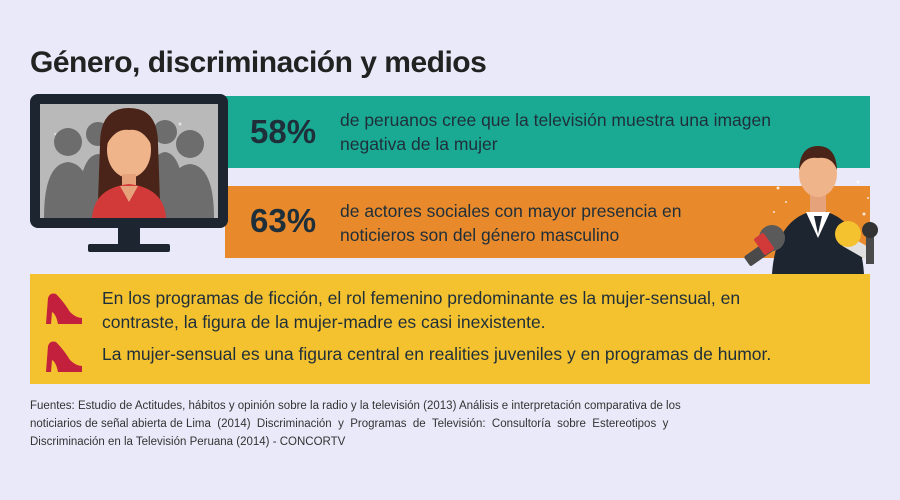 This screenshot has width=900, height=500. What do you see at coordinates (129, 173) in the screenshot?
I see `tv-monitor-icon` at bounding box center [129, 173].